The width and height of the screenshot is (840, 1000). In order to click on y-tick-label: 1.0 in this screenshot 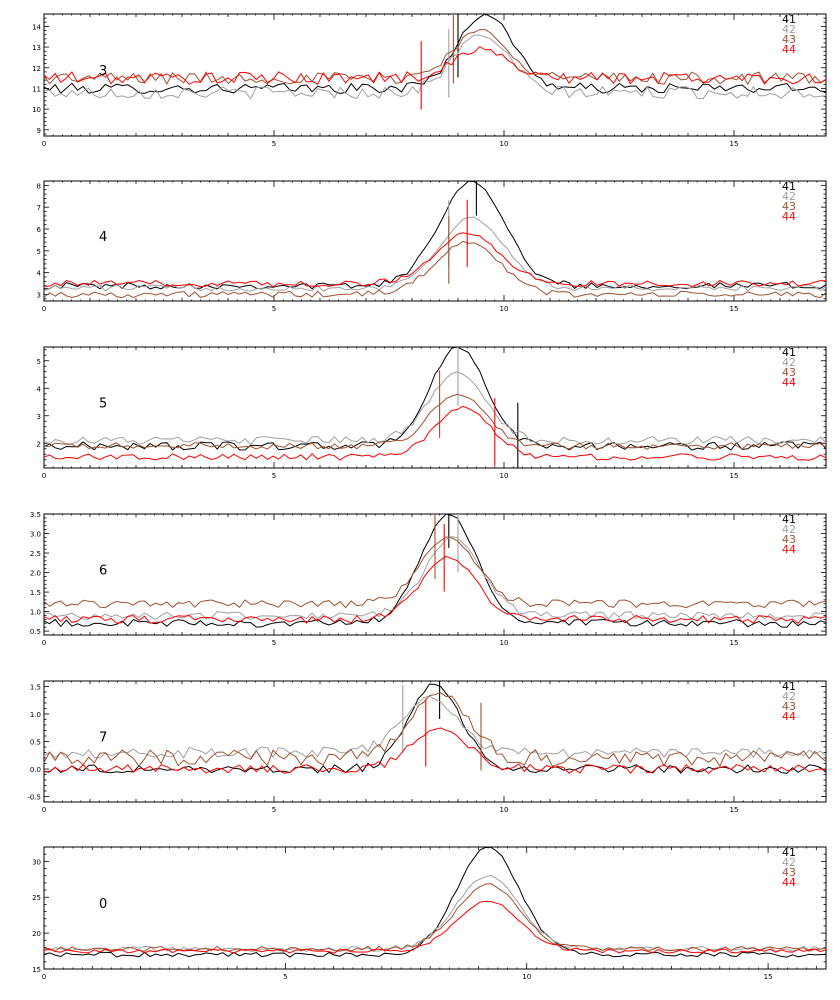, I will do `click(35, 613)`.